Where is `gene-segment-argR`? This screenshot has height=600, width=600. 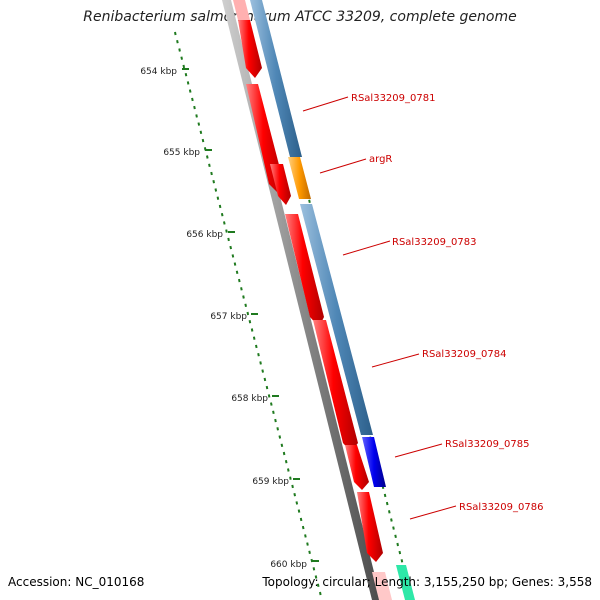 gene-segment-argR is located at coordinates (299, 178).